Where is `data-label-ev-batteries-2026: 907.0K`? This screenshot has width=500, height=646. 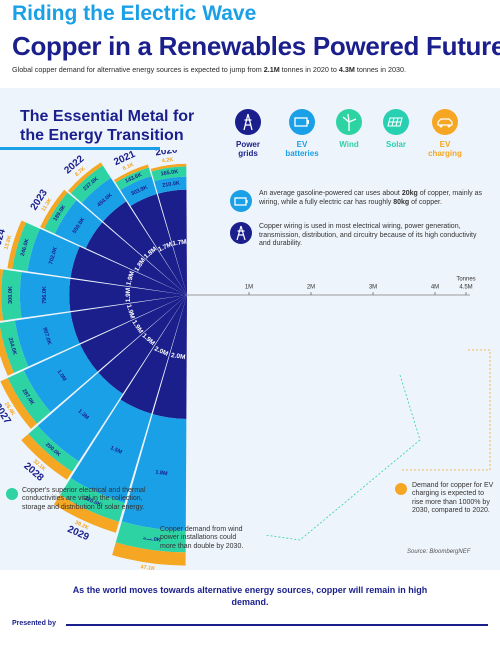
data-label-ev-batteries-2026: 907.0K is located at coordinates (46, 336).